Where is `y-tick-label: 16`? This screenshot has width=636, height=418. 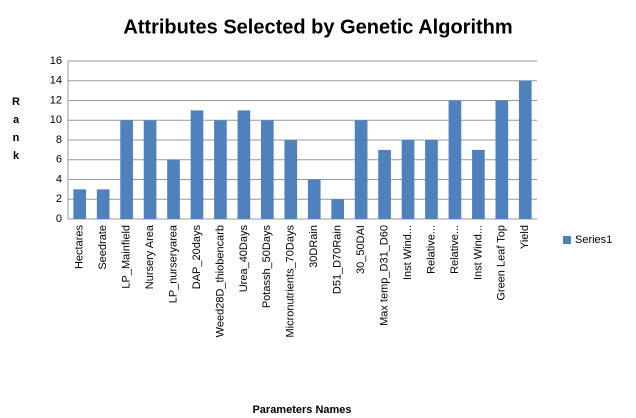
y-tick-label: 16 is located at coordinates (56, 61).